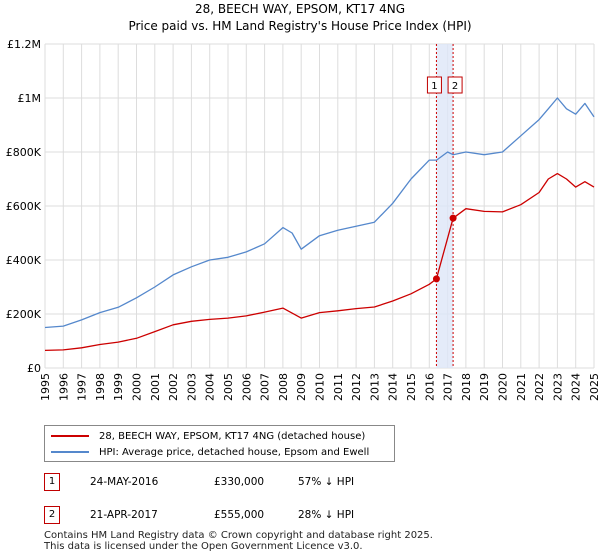 Image resolution: width=600 pixels, height=560 pixels. Describe the element at coordinates (576, 387) in the screenshot. I see `x-tick-label: 2024` at that location.